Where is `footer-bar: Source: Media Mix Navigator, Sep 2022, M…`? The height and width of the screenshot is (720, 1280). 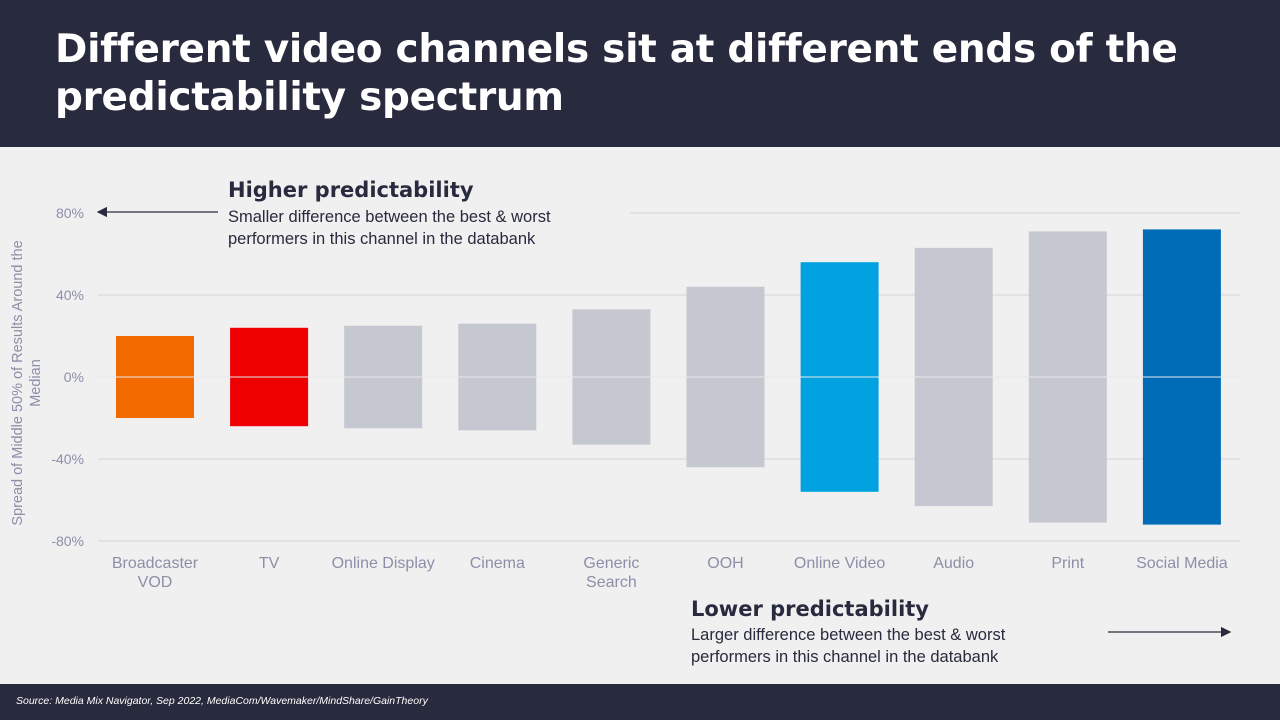
footer-bar: Source: Media Mix Navigator, Sep 2022, M… is located at coordinates (640, 702).